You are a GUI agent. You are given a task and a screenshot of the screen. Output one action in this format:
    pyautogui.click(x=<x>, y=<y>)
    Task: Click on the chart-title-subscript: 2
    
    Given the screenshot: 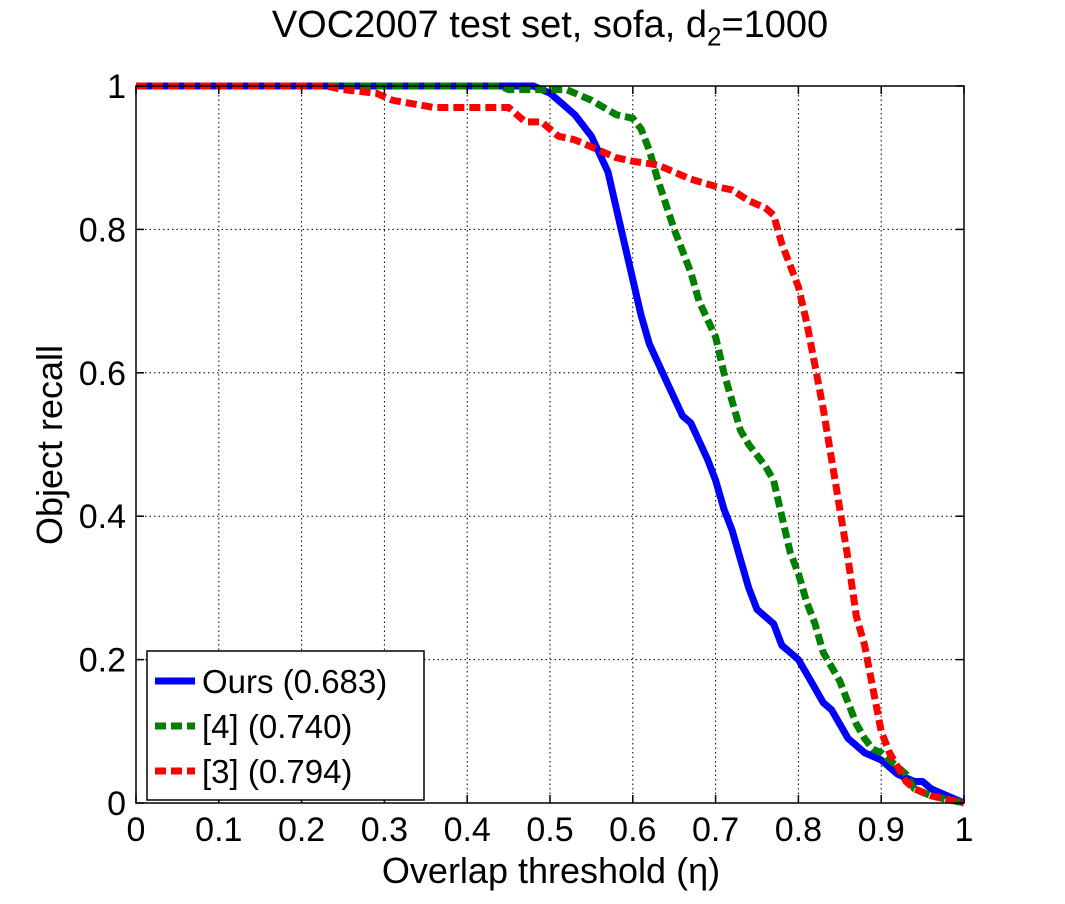 What is the action you would take?
    pyautogui.click(x=714, y=36)
    